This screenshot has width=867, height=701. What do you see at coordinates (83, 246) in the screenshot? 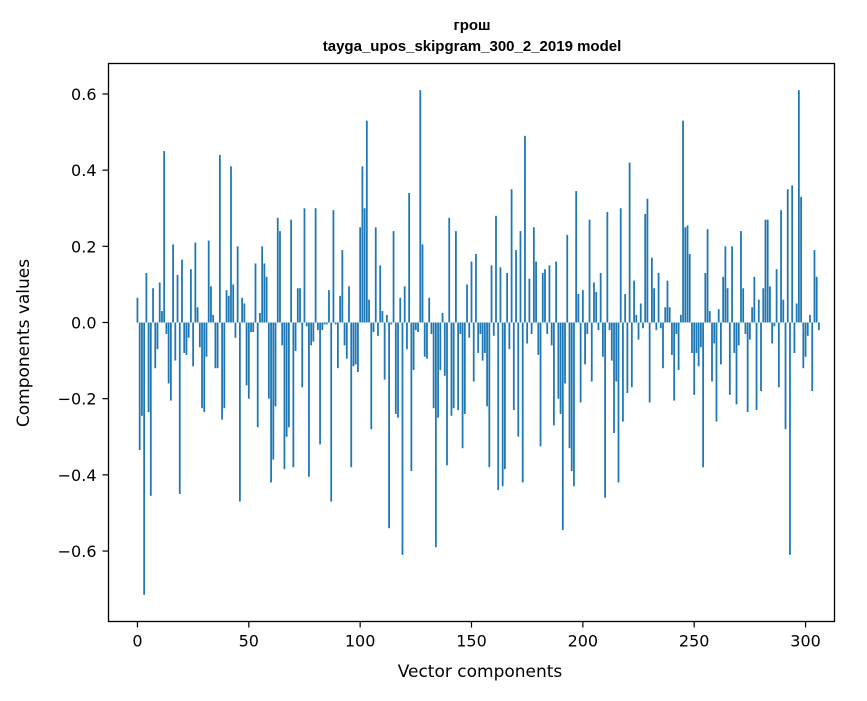
I see `y-tick-label-4: 0.2` at bounding box center [83, 246].